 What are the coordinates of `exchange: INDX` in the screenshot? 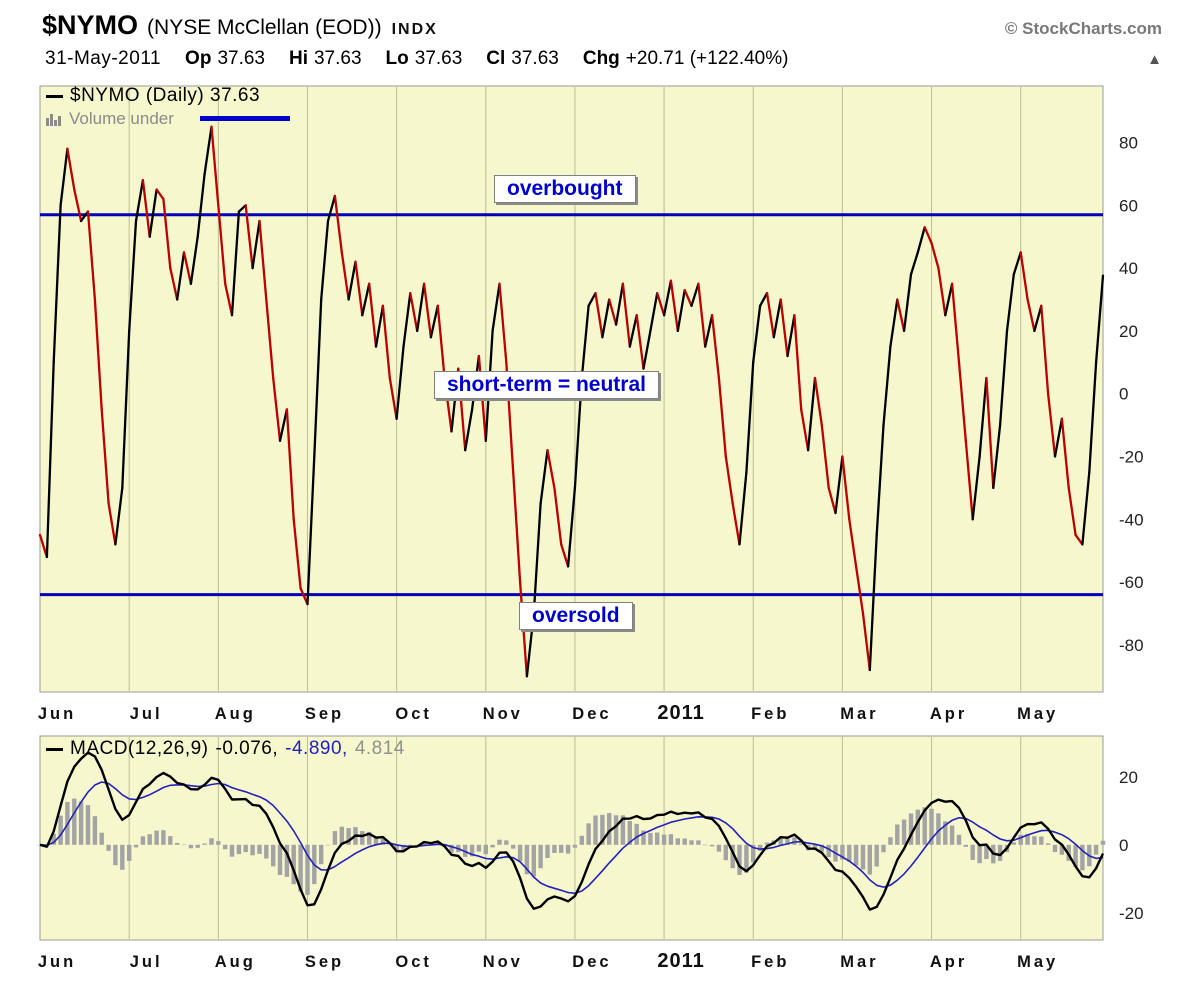 It's located at (414, 29).